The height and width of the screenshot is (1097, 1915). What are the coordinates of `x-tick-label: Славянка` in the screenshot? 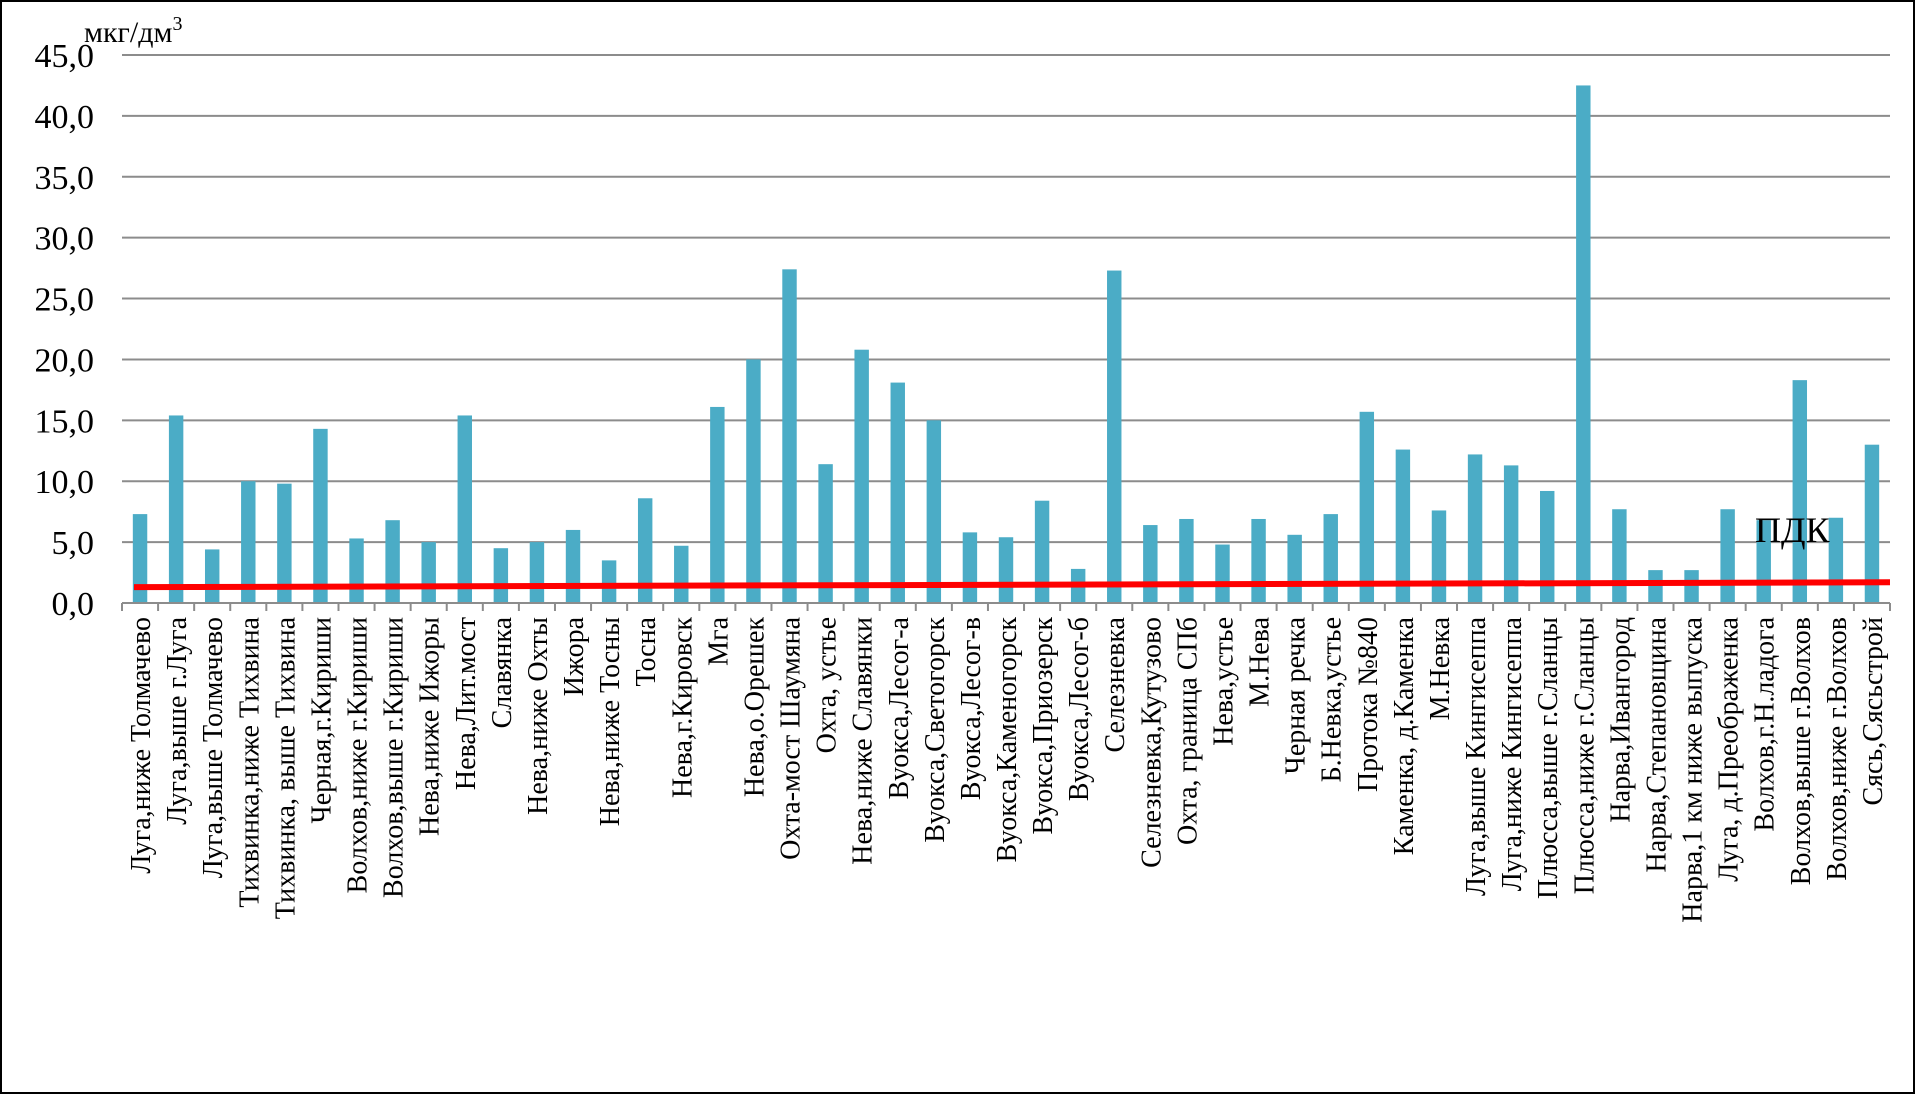 It's located at (502, 672).